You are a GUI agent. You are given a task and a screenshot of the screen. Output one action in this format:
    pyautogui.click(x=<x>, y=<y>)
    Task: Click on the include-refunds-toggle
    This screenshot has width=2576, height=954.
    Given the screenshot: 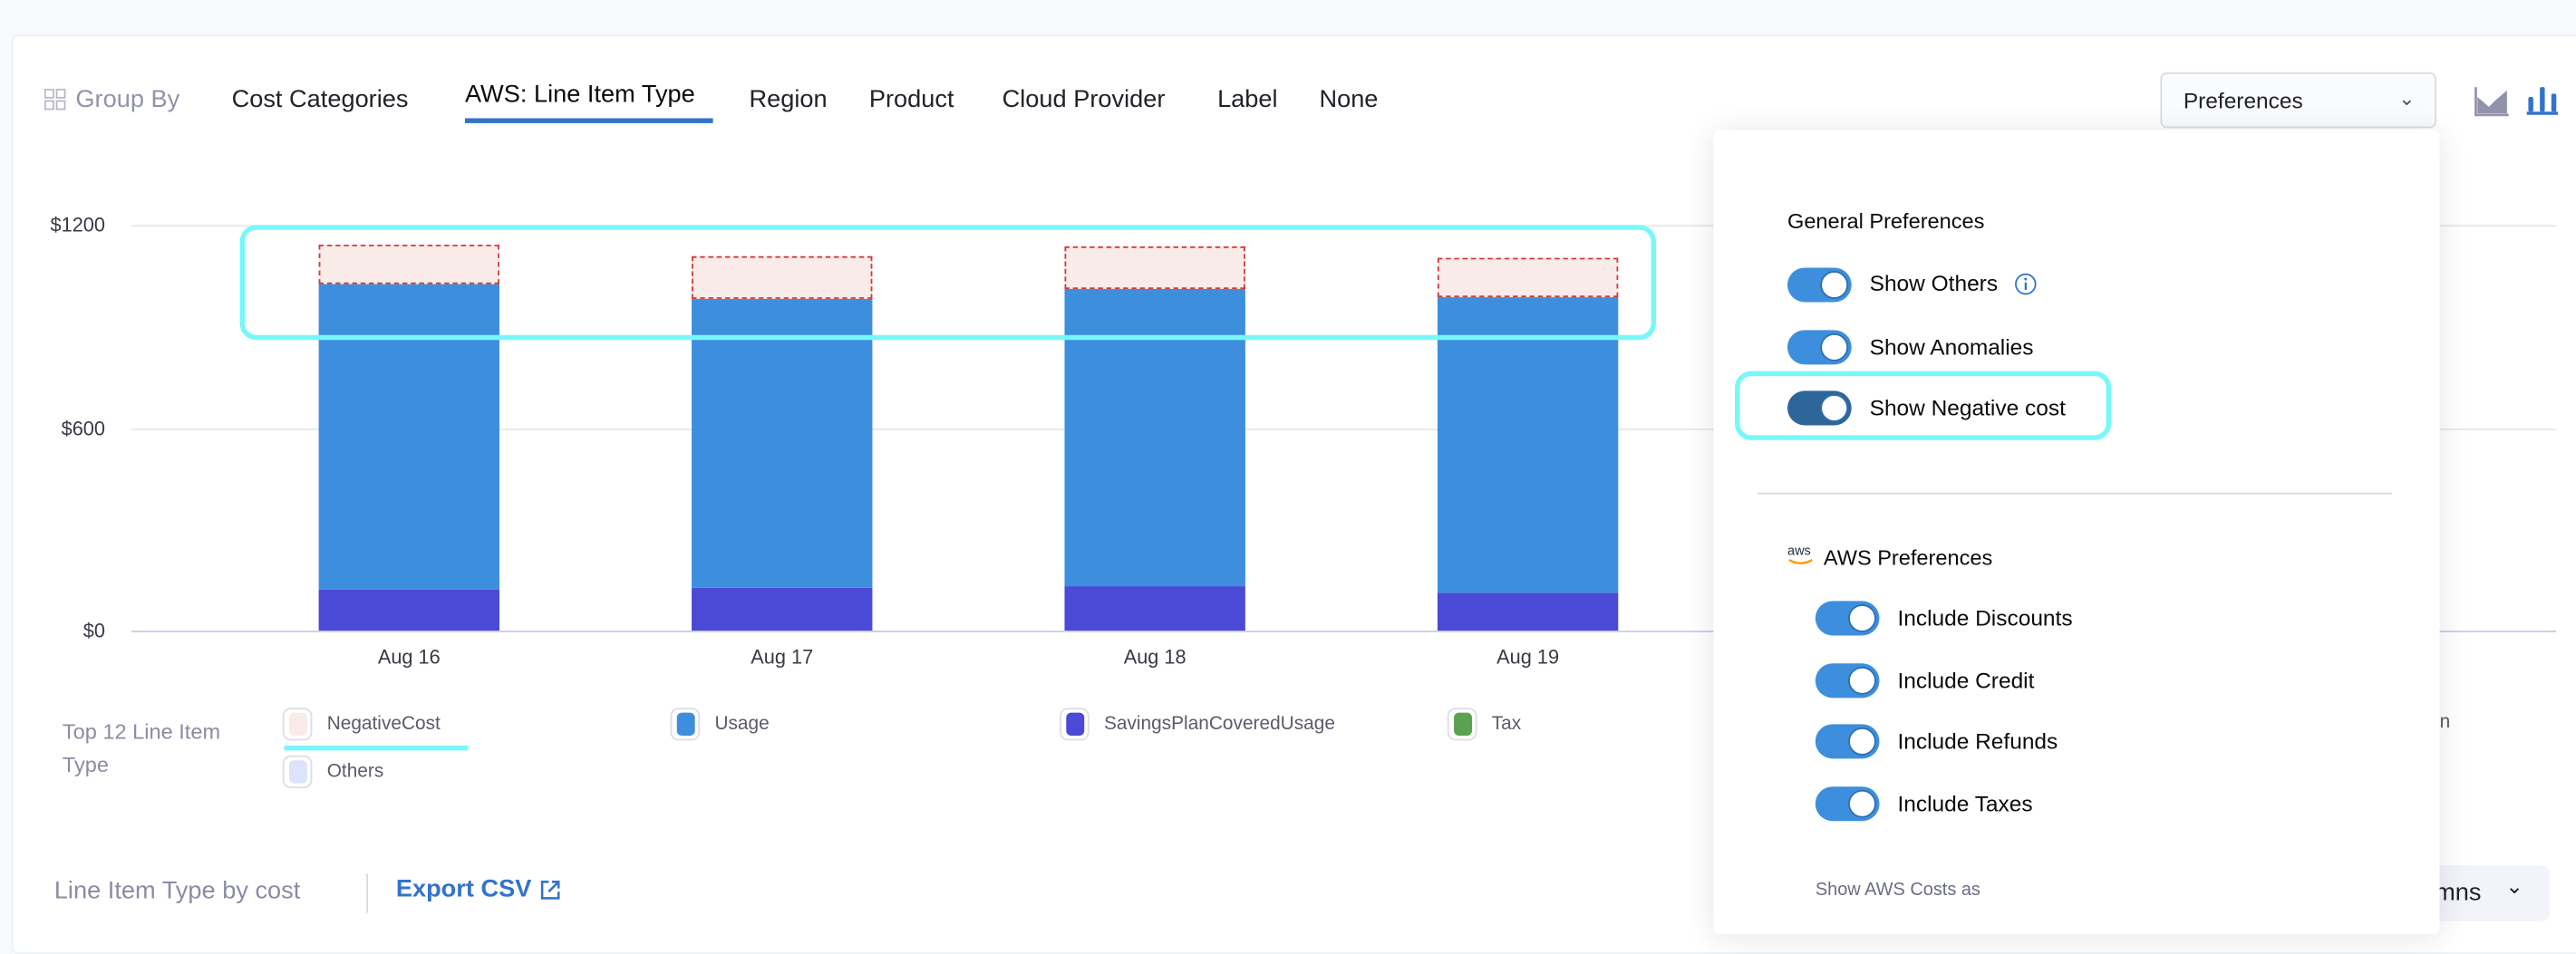 What is the action you would take?
    pyautogui.click(x=1847, y=741)
    